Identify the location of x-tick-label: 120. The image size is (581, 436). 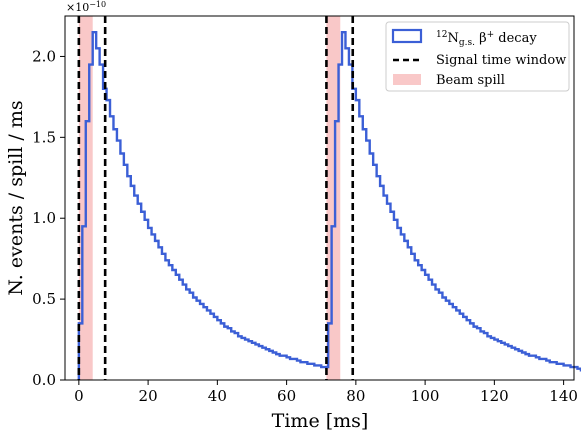
(494, 396).